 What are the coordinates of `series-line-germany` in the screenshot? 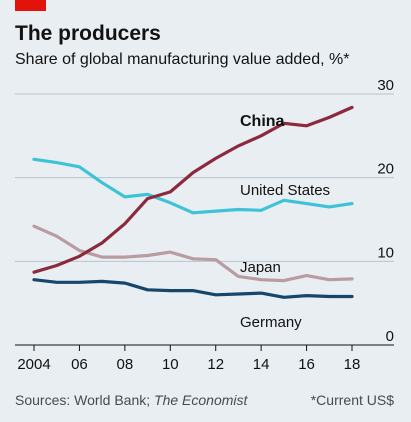 It's located at (193, 288).